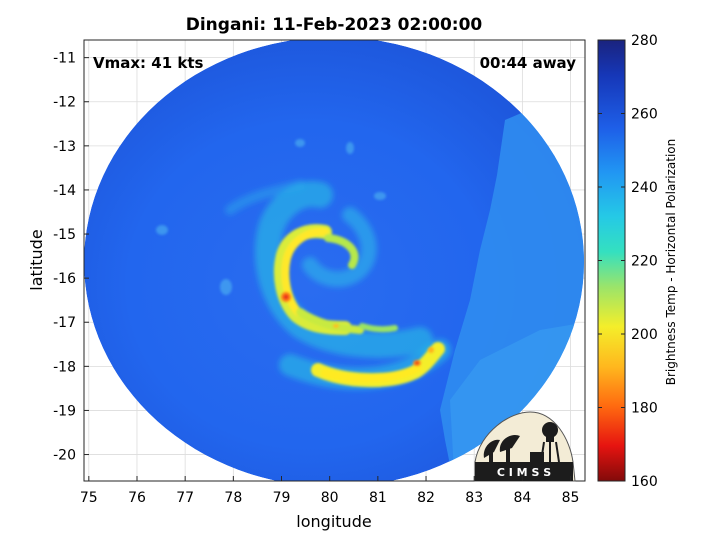 The width and height of the screenshot is (720, 540). Describe the element at coordinates (64, 367) in the screenshot. I see `y-tick-label: -18` at that location.